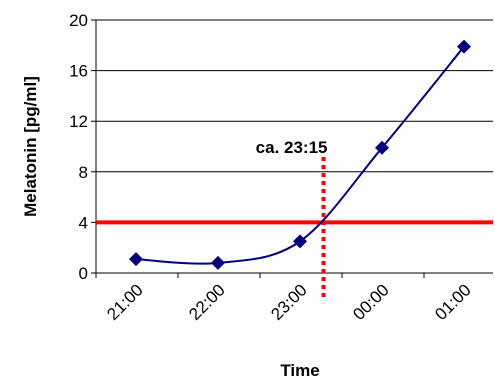 Image resolution: width=495 pixels, height=382 pixels. What do you see at coordinates (299, 370) in the screenshot?
I see `x-axis-title: Time` at bounding box center [299, 370].